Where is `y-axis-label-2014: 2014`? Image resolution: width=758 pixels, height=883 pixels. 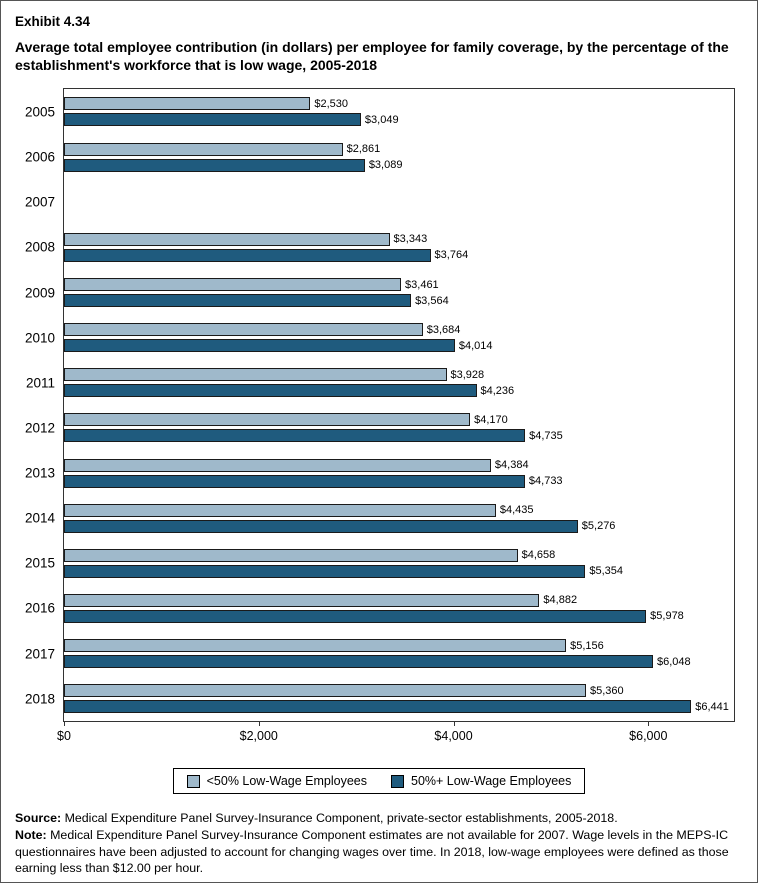 y-axis-label-2014: 2014 is located at coordinates (39, 518).